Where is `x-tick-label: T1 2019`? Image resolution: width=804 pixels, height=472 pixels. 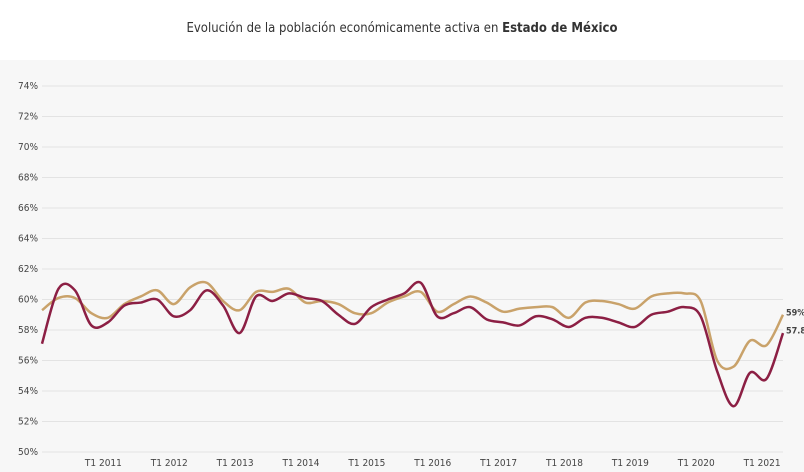
x-tick-label: T1 2019 is located at coordinates (630, 463).